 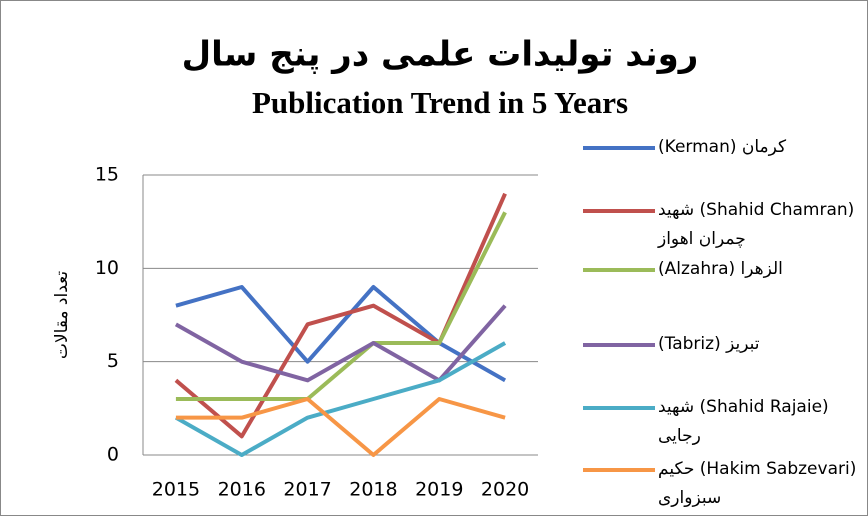 I want to click on chart-title: روند تولیدات علمی در پنج سال, so click(x=440, y=55).